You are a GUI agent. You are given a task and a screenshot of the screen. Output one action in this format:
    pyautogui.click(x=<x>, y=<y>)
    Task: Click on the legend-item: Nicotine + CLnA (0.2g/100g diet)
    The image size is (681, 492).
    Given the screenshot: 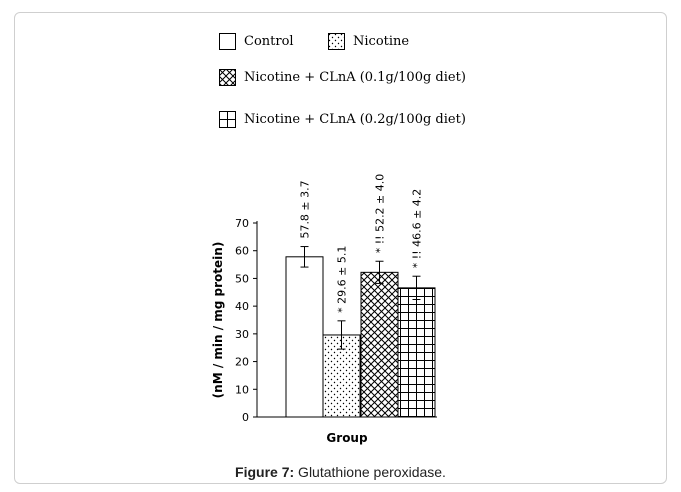 What is the action you would take?
    pyautogui.click(x=342, y=119)
    